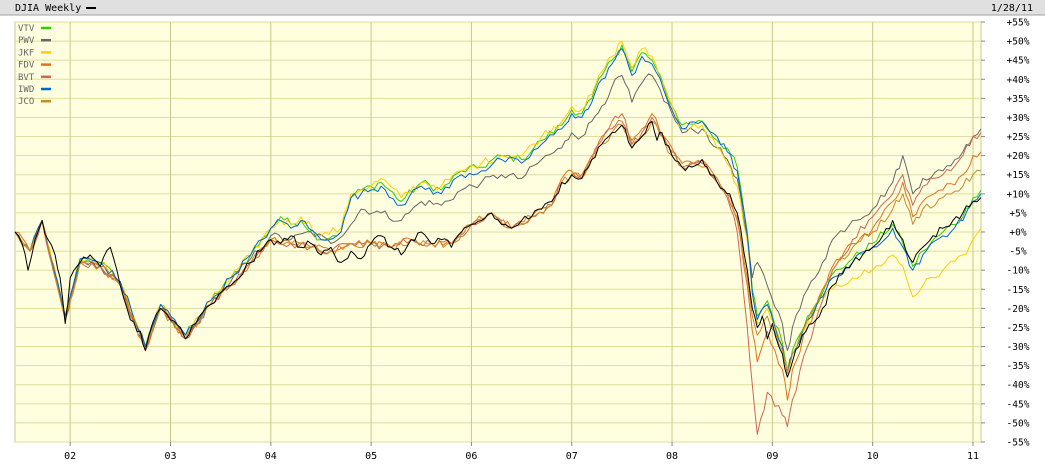 The width and height of the screenshot is (1045, 464). What do you see at coordinates (1018, 309) in the screenshot?
I see `y-tick-label: -20%` at bounding box center [1018, 309].